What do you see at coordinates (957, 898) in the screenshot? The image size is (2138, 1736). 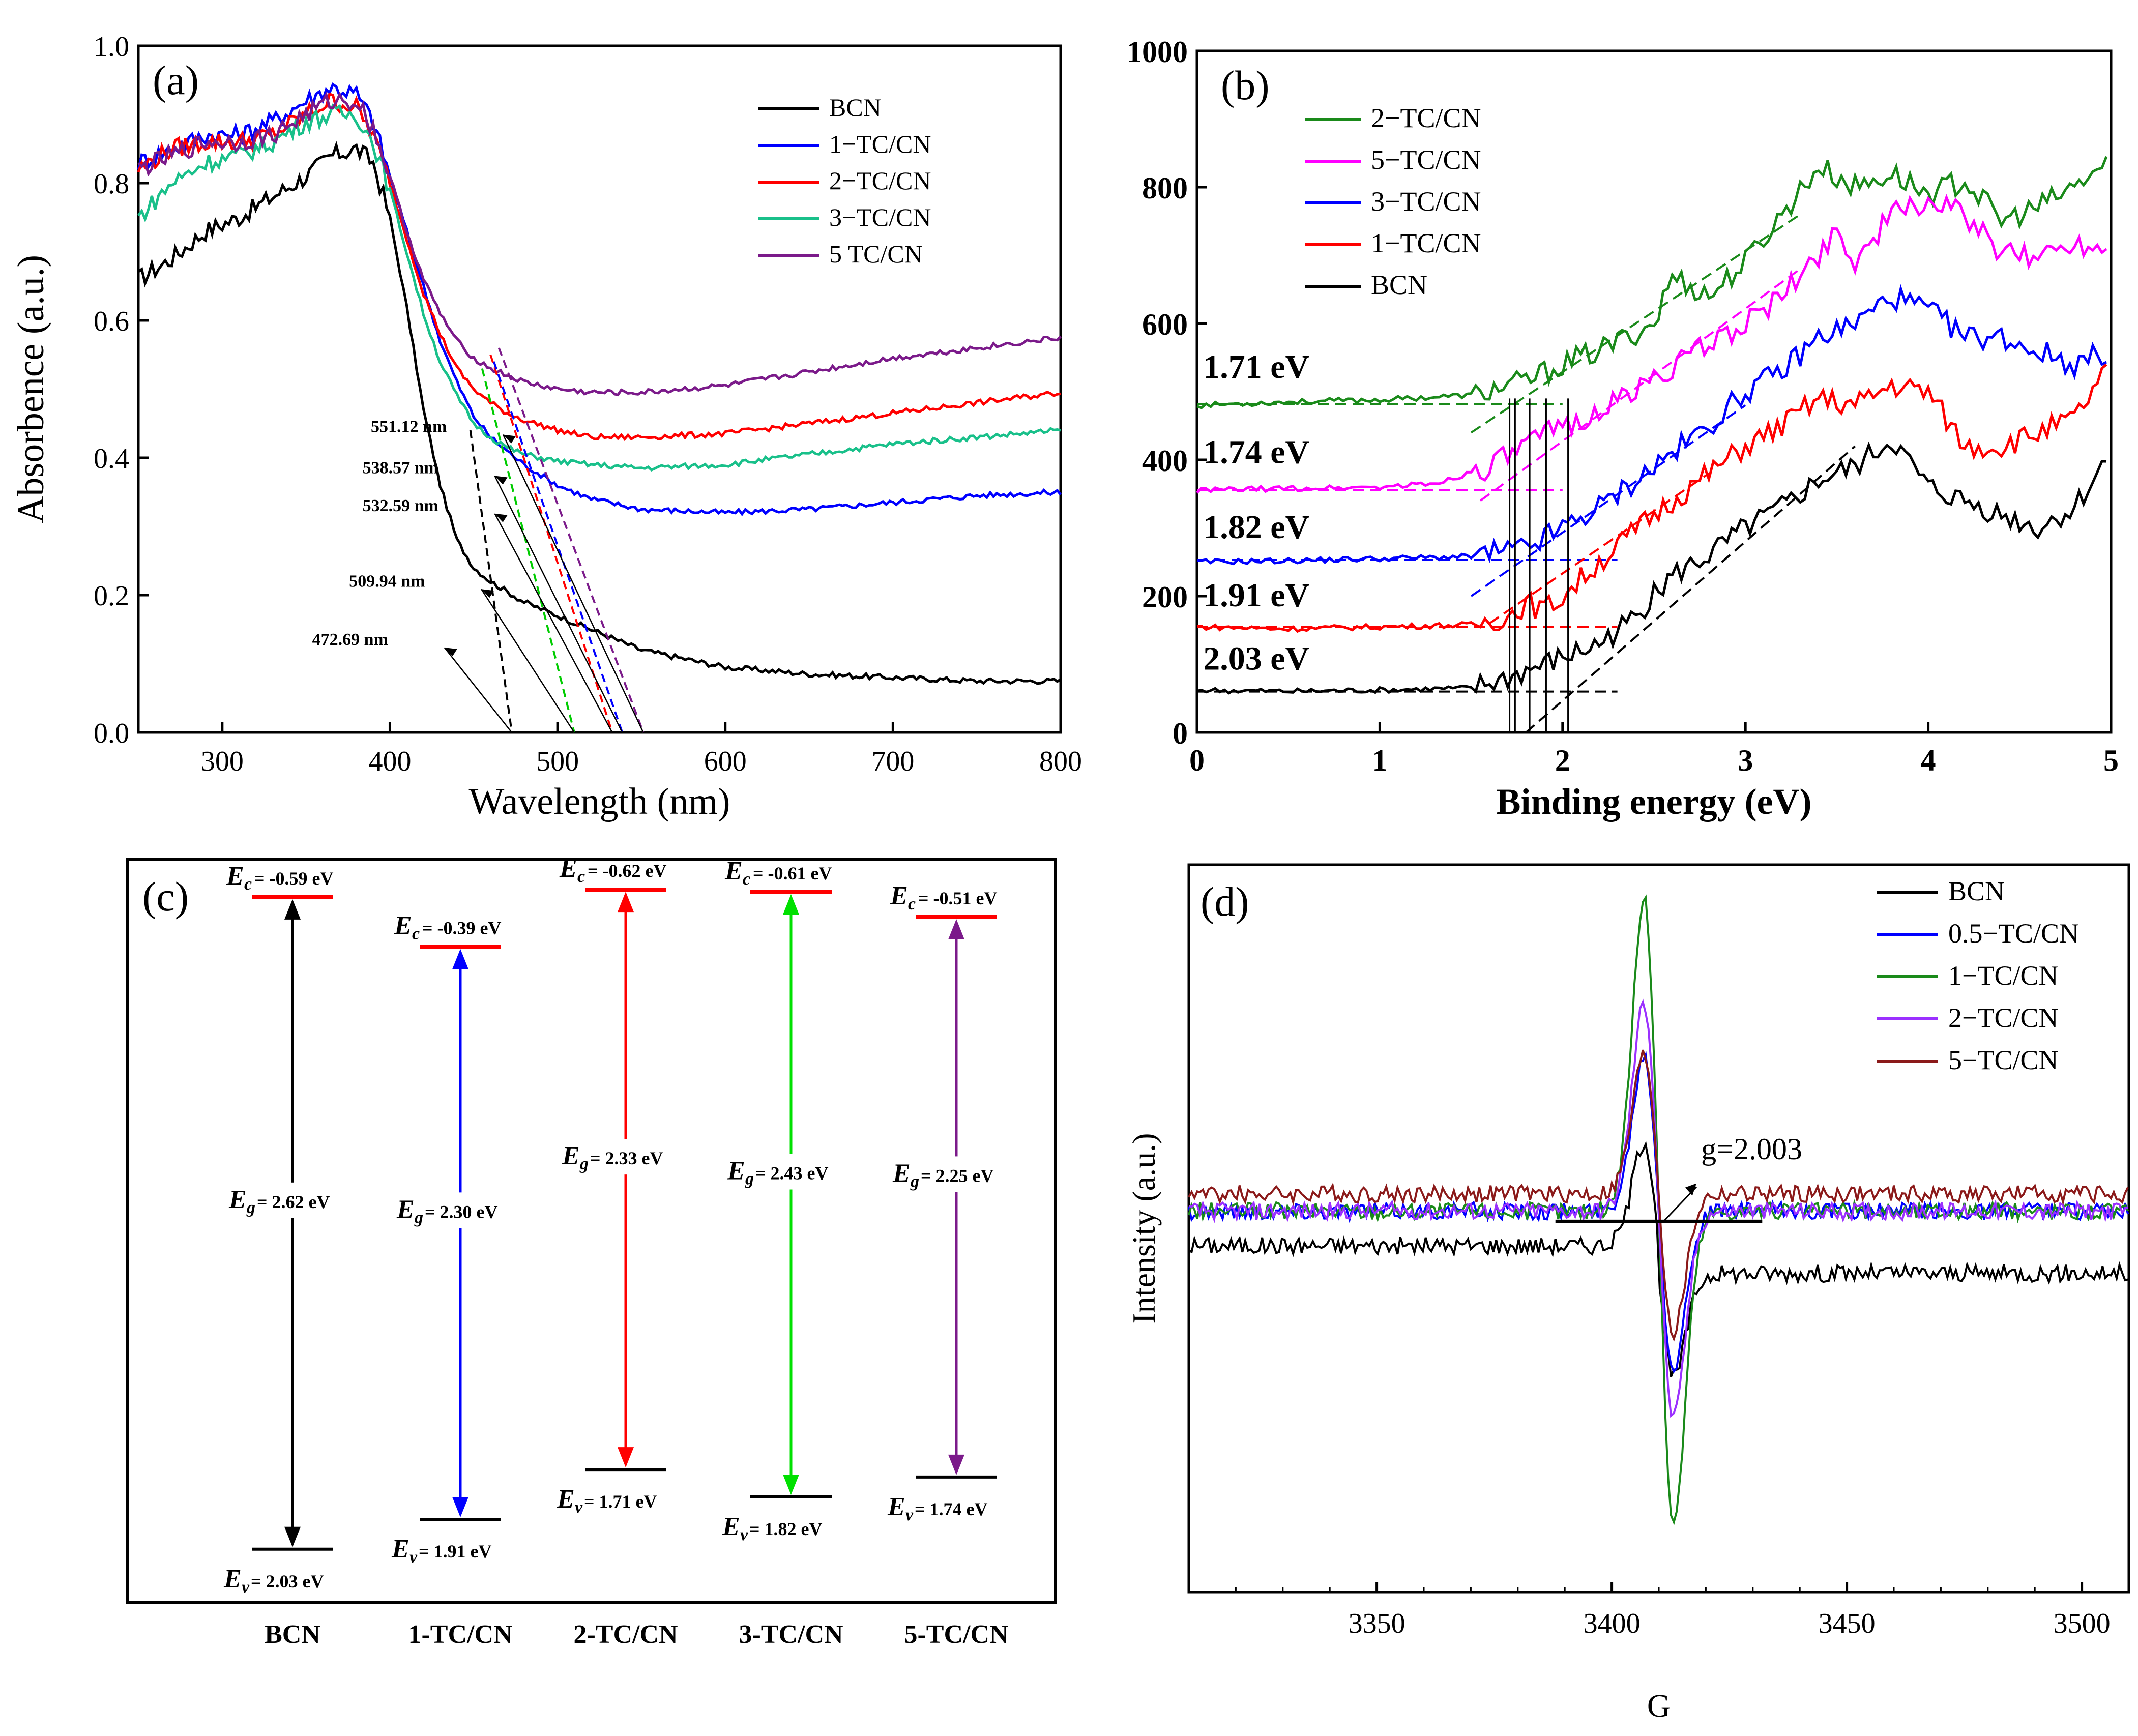 I see `ec-value: = -0.51 eV` at bounding box center [957, 898].